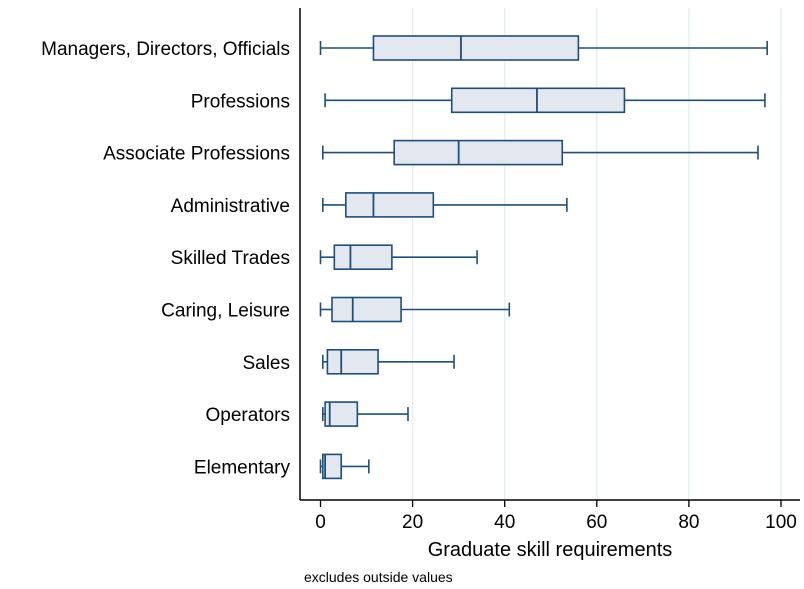 The height and width of the screenshot is (589, 804). What do you see at coordinates (196, 154) in the screenshot?
I see `category-label-associate-professions: Associate Professions` at bounding box center [196, 154].